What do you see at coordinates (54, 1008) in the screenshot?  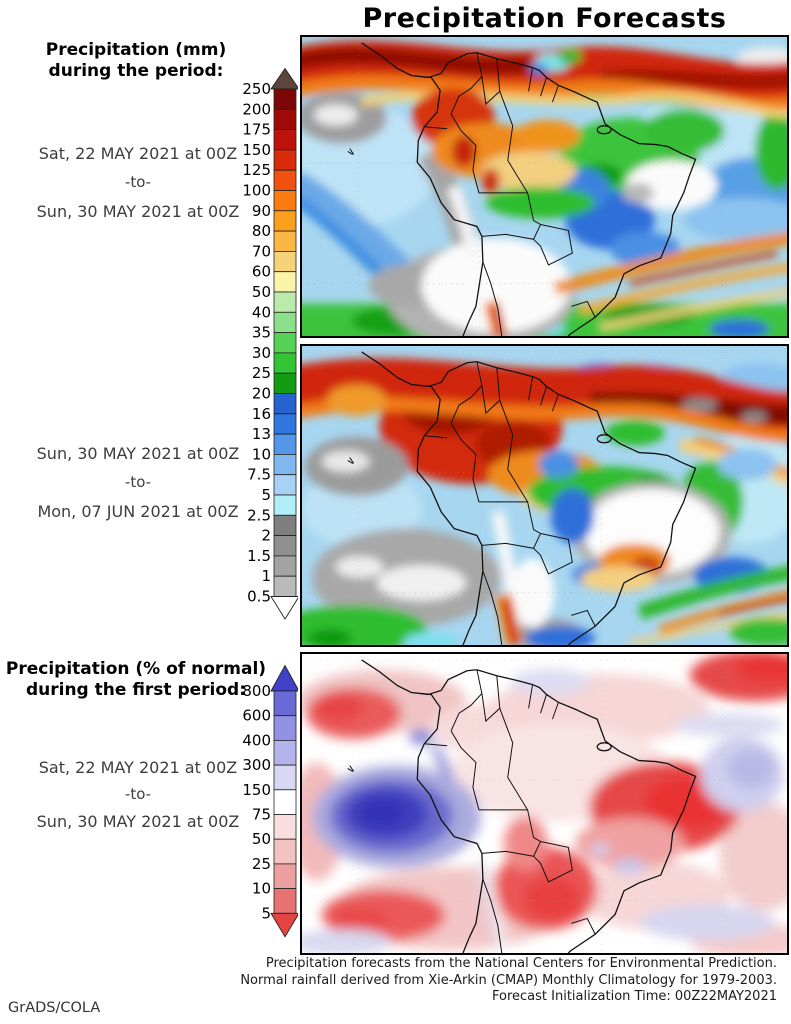 I see `grads-credit: GrADS/COLA` at bounding box center [54, 1008].